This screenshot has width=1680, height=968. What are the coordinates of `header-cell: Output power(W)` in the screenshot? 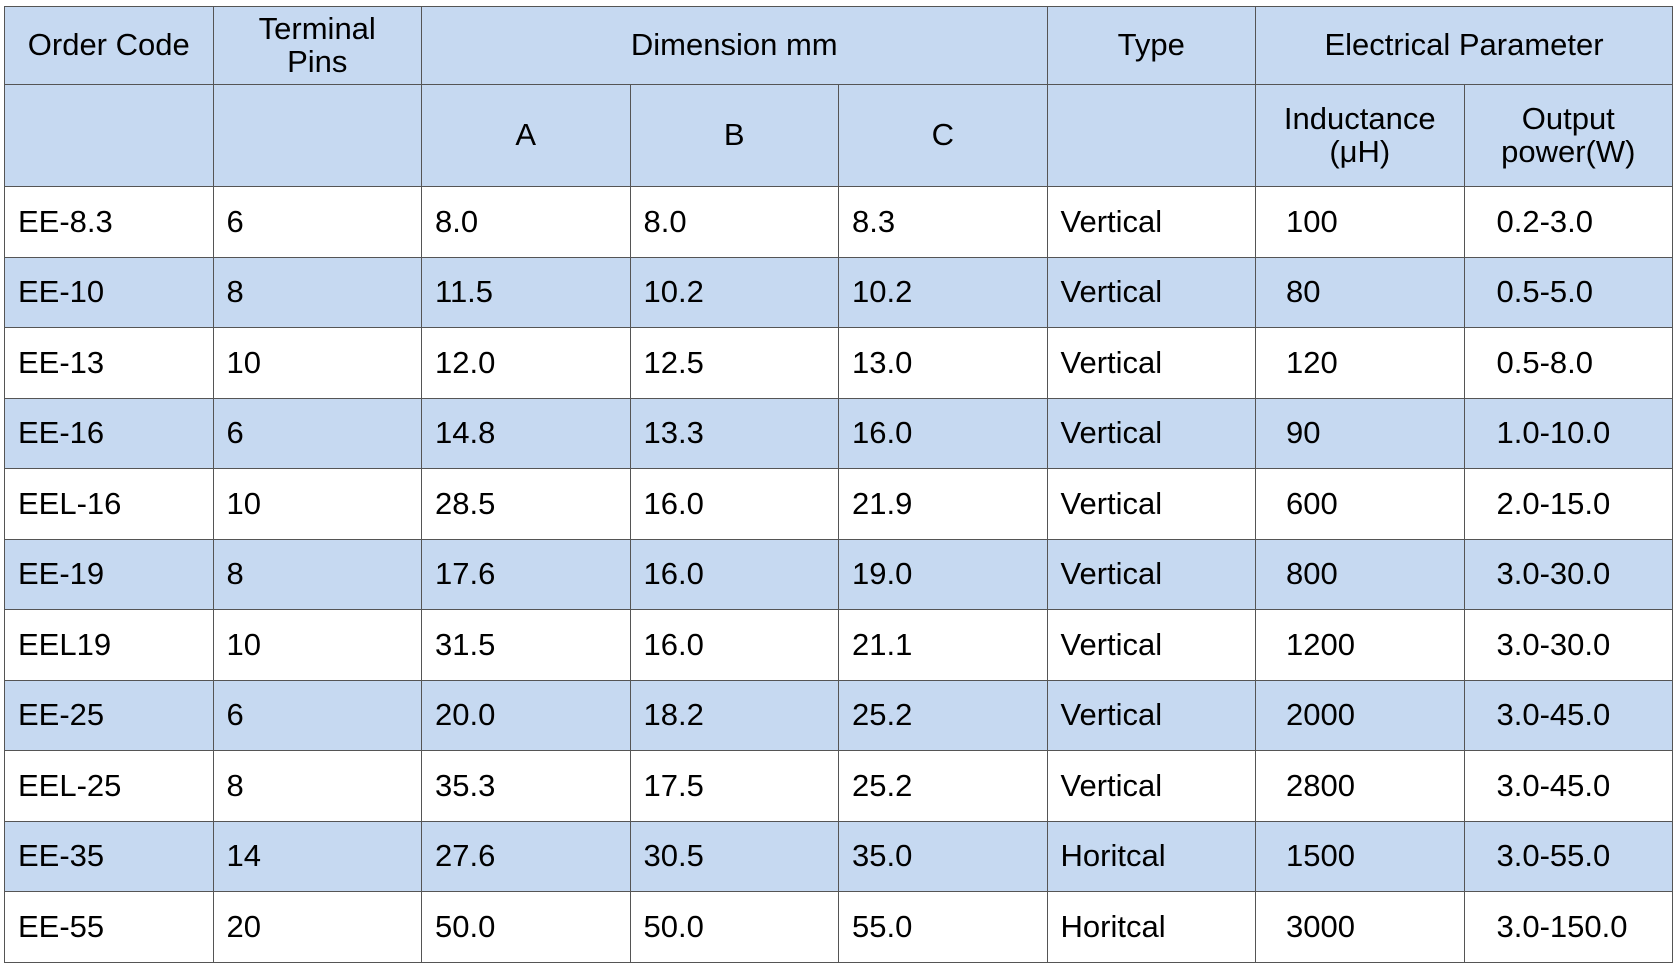 It's located at (1568, 135).